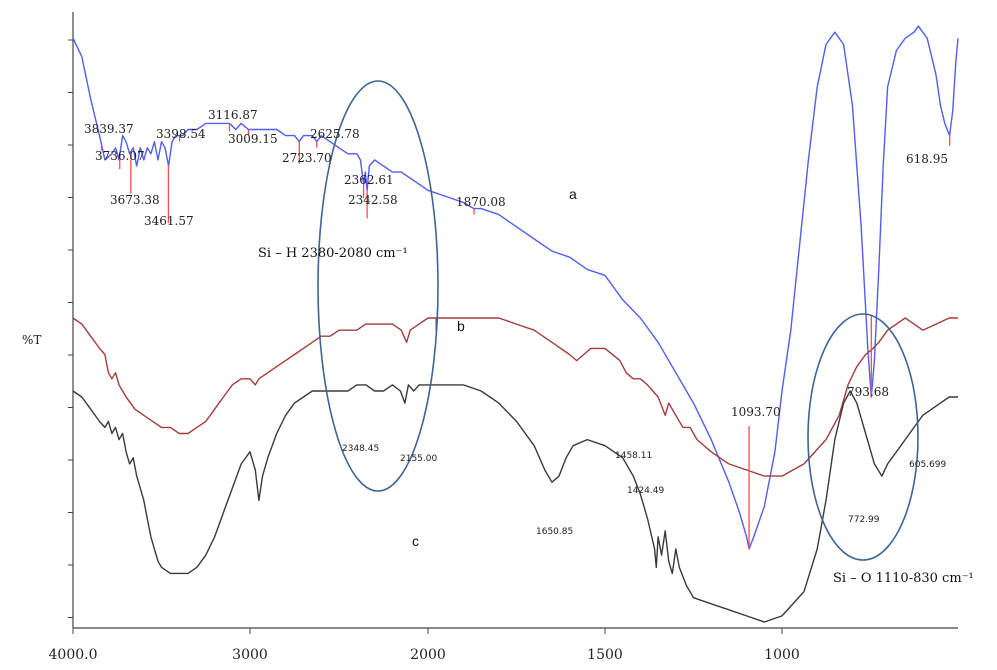 This screenshot has width=997, height=670. Describe the element at coordinates (335, 134) in the screenshot. I see `peak-label: 2625.78` at that location.